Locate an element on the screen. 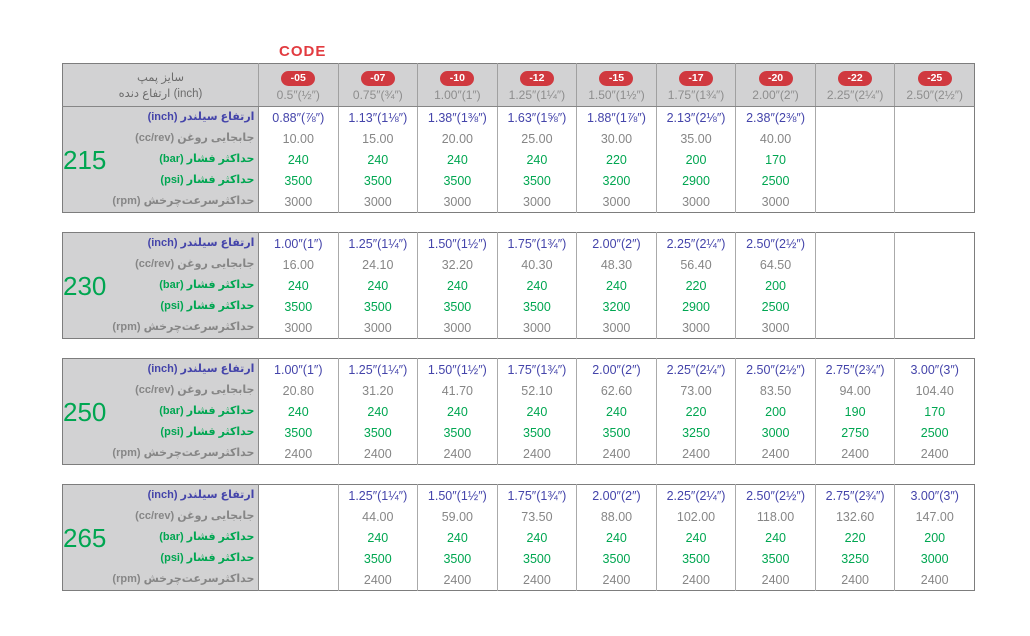 This screenshot has height=636, width=1030. spec-row: 10.00 15.00 20.00 25.00 30.00 35.00 40.00 is located at coordinates (519, 138).